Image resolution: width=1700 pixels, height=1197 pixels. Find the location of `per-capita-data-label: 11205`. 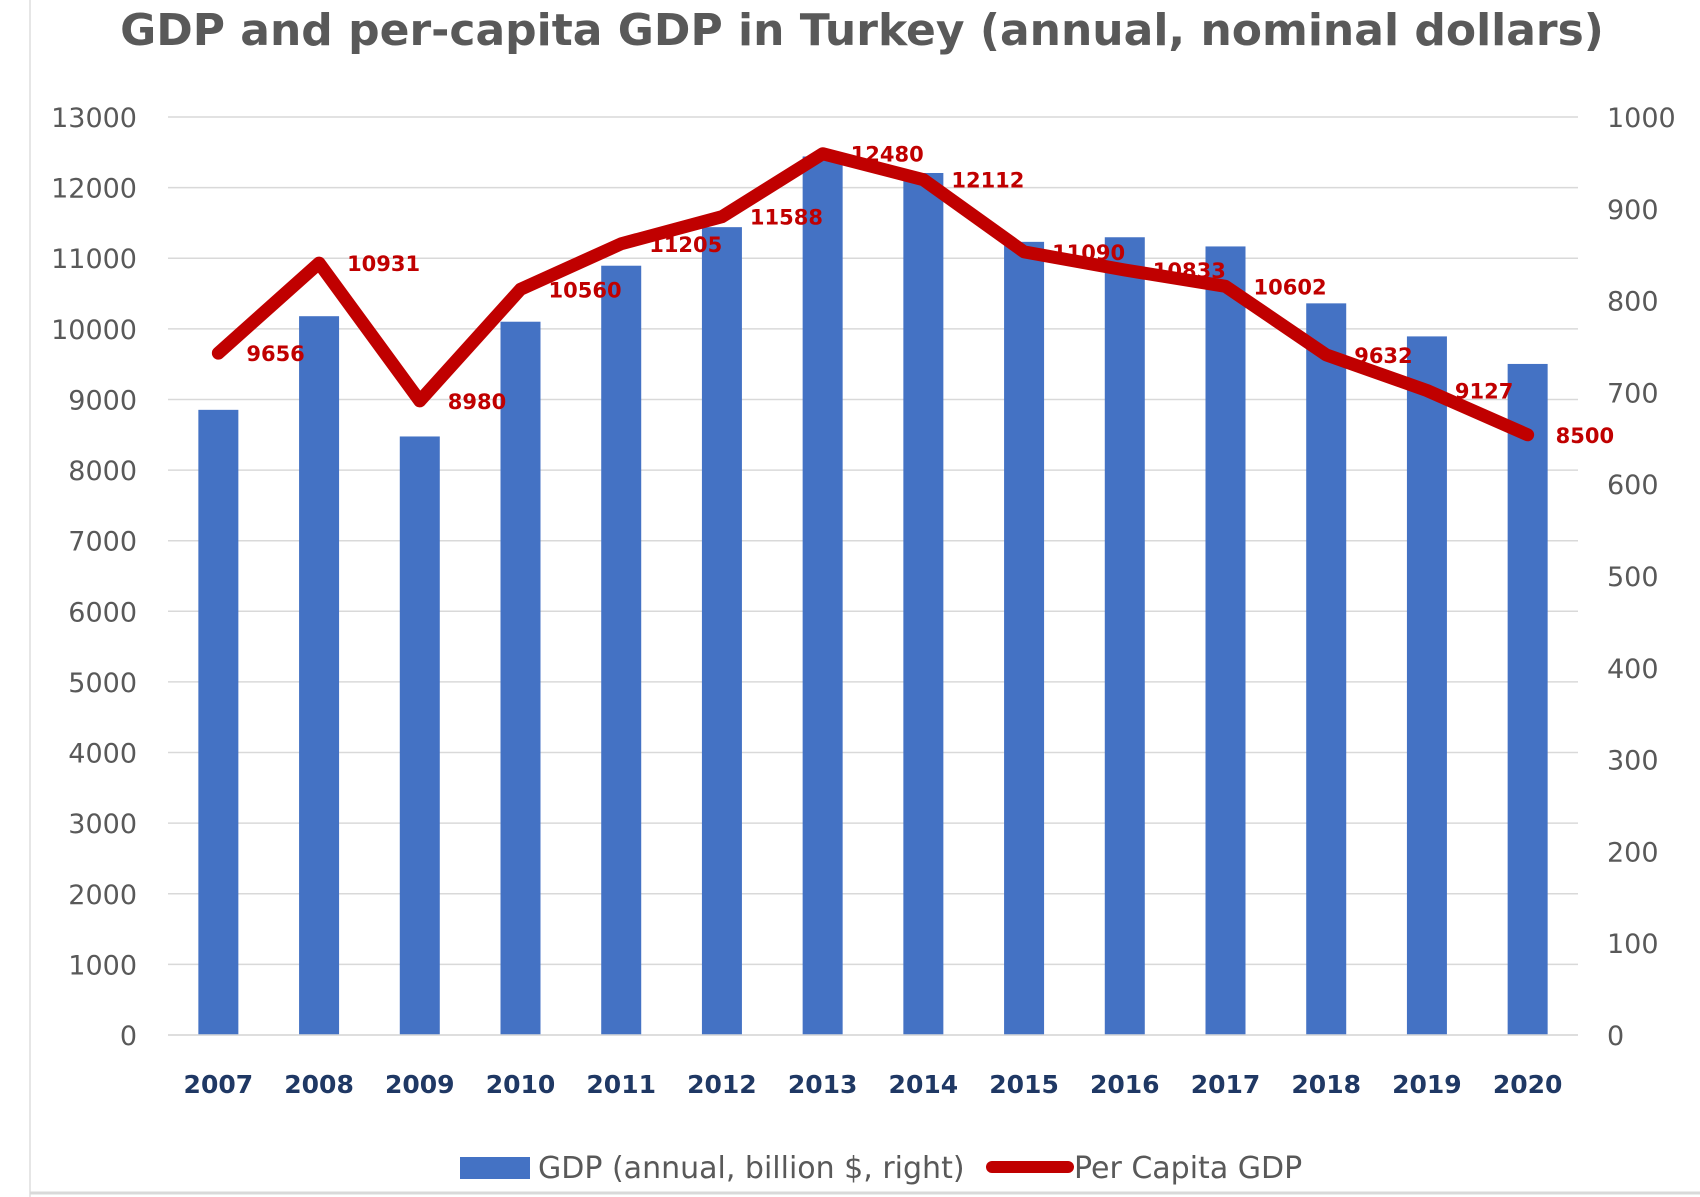

per-capita-data-label: 11205 is located at coordinates (685, 245).